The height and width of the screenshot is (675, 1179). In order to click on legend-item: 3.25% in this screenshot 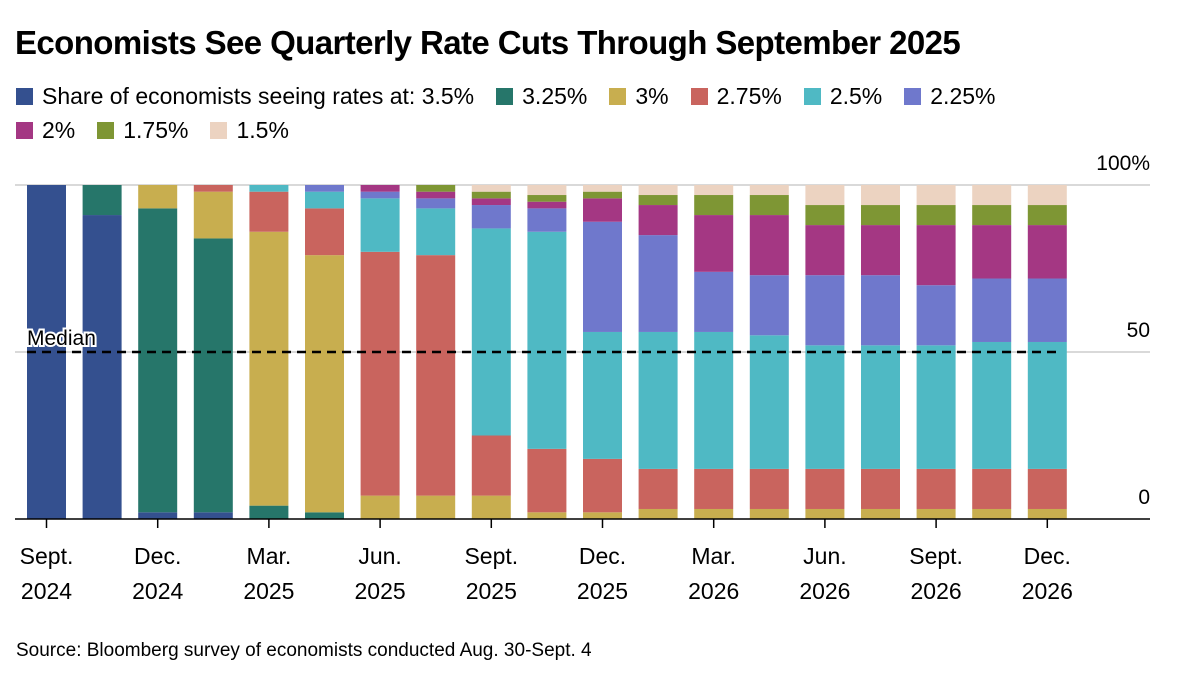, I will do `click(541, 96)`.